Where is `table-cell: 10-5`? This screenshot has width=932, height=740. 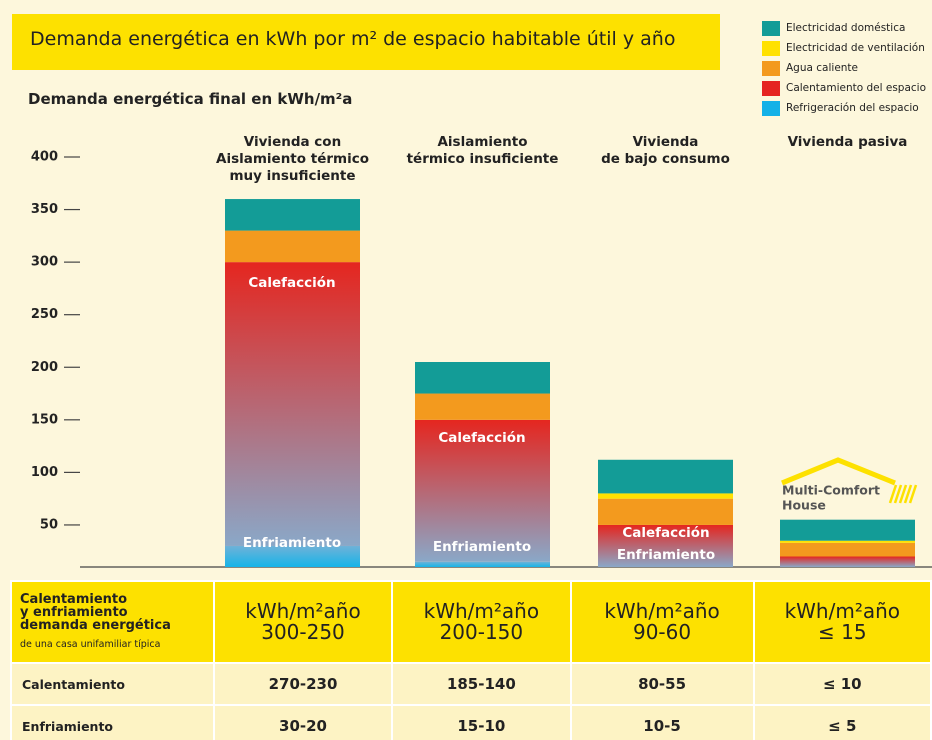 table-cell: 10-5 is located at coordinates (662, 722).